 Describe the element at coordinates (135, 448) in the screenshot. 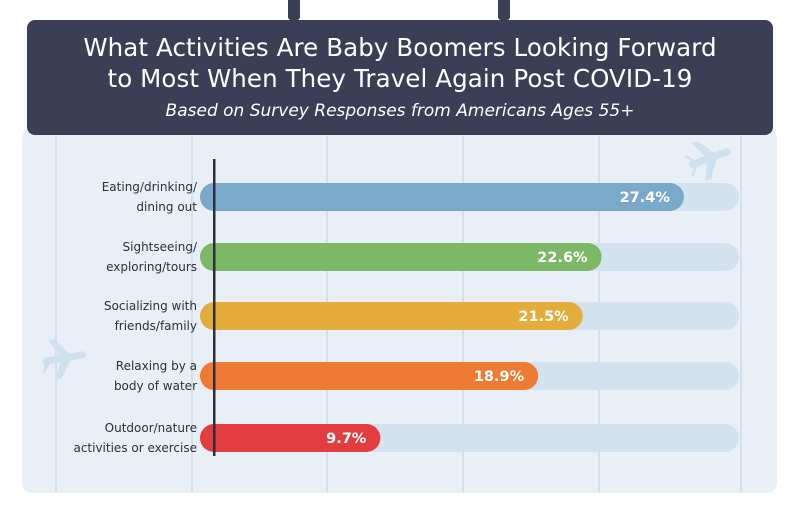

I see `category-label: activities or exercise` at that location.